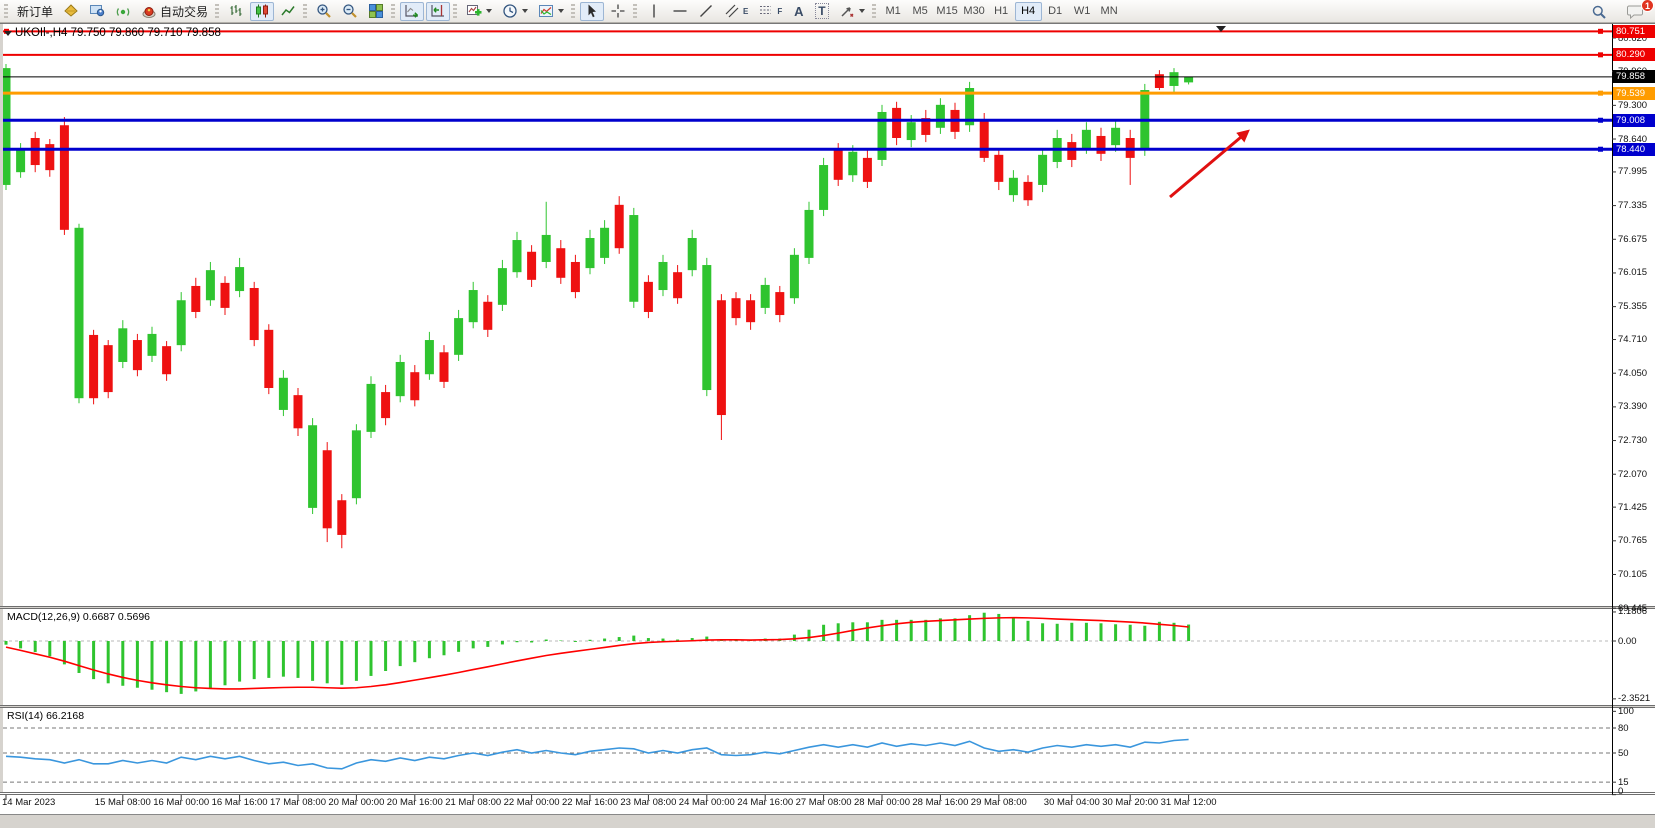  I want to click on price-axis-tick-label: 76.675, so click(1633, 239).